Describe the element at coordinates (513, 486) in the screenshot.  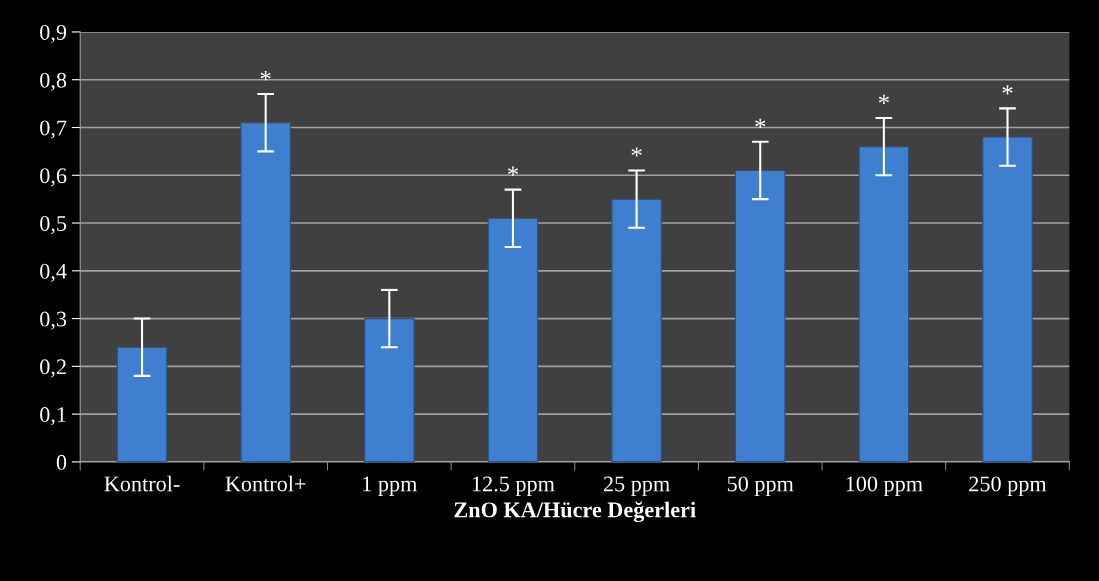
I see `x-tick-label: 12.5 ppm` at that location.